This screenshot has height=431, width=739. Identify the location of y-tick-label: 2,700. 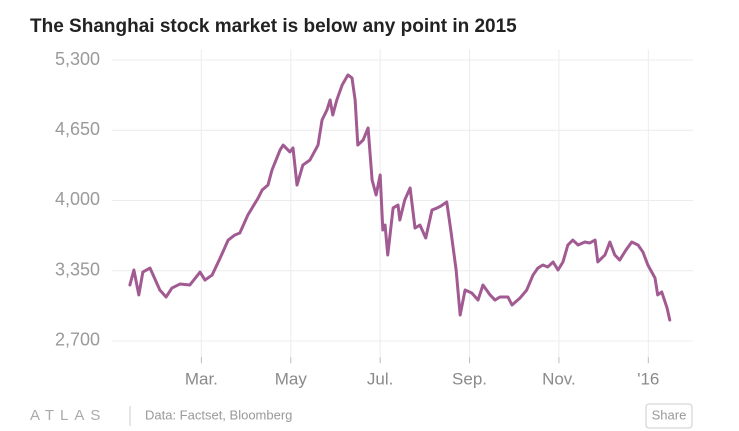
(77, 340).